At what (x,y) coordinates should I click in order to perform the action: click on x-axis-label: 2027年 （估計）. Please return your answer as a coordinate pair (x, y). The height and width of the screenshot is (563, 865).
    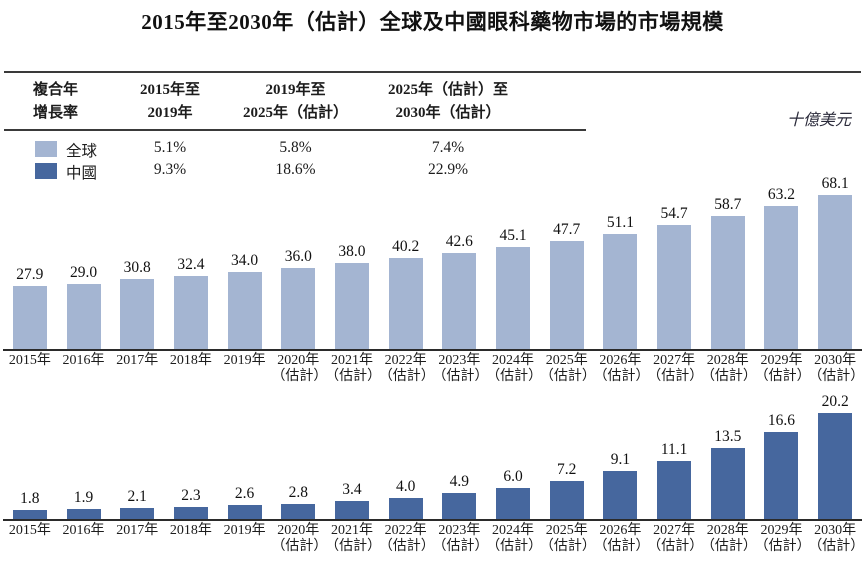
    Looking at the image, I should click on (675, 369).